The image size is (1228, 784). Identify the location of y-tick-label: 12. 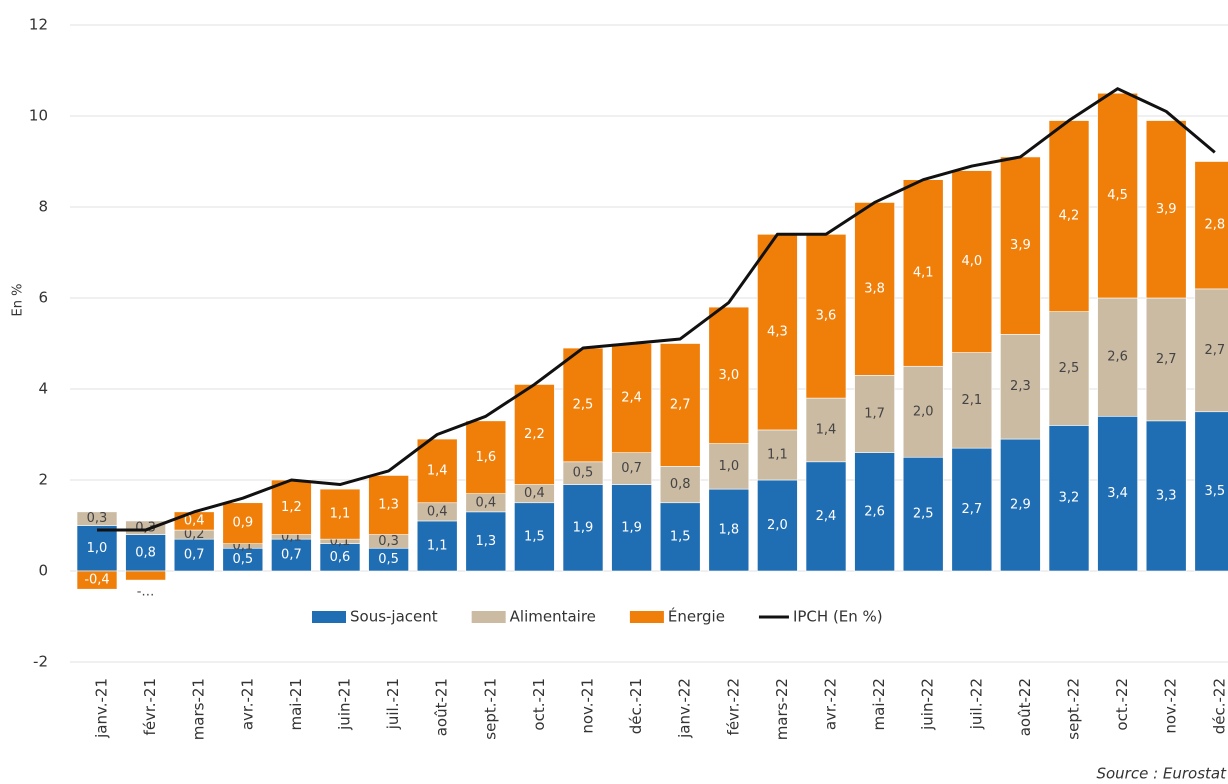
(38, 25).